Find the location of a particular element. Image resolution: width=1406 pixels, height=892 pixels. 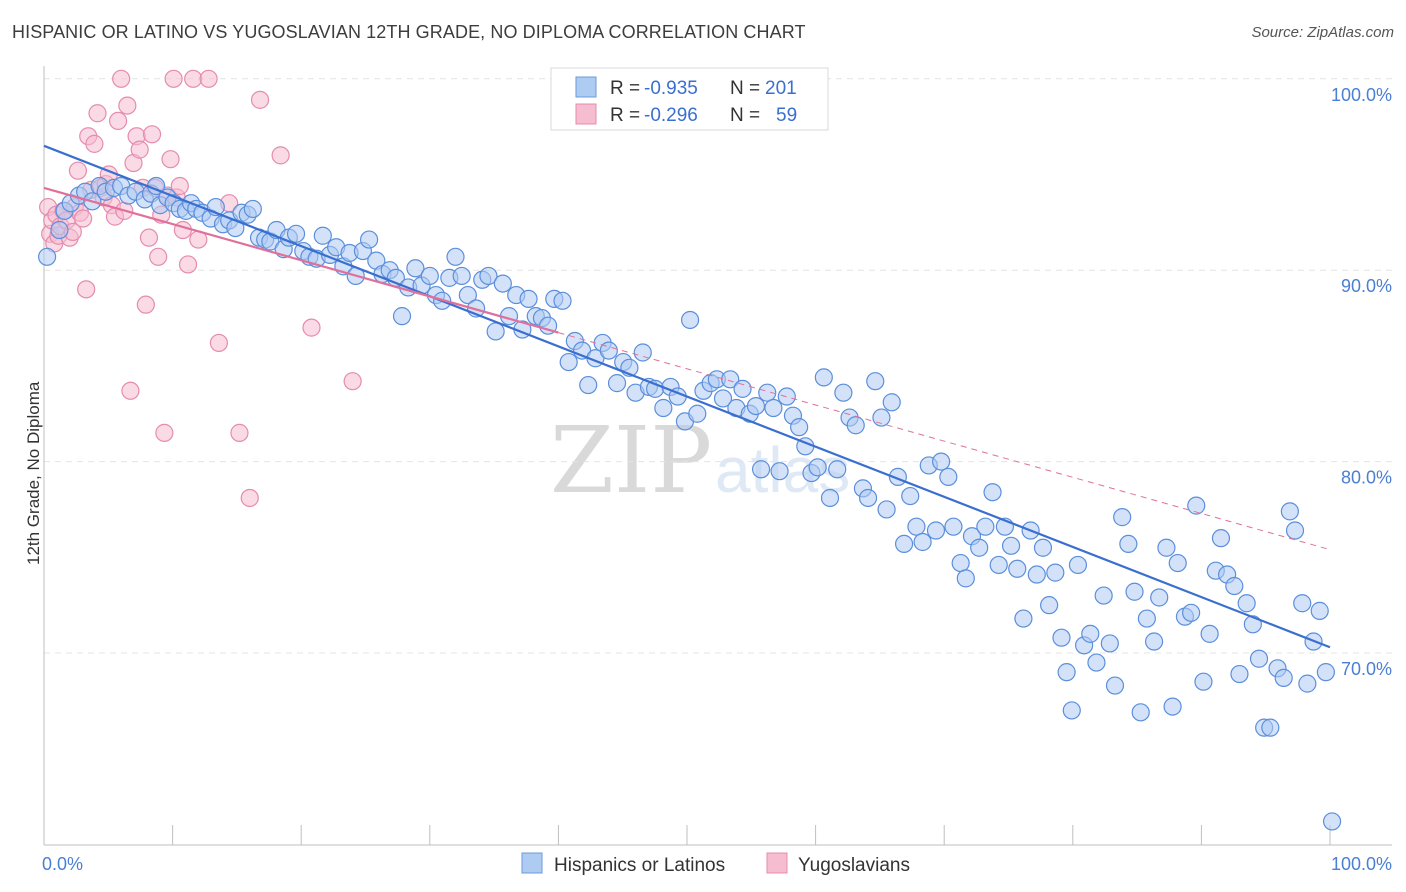

correlation-legend: R = -0.935 N = 201 R = -0.296 N = 59 is located at coordinates (689, 99).